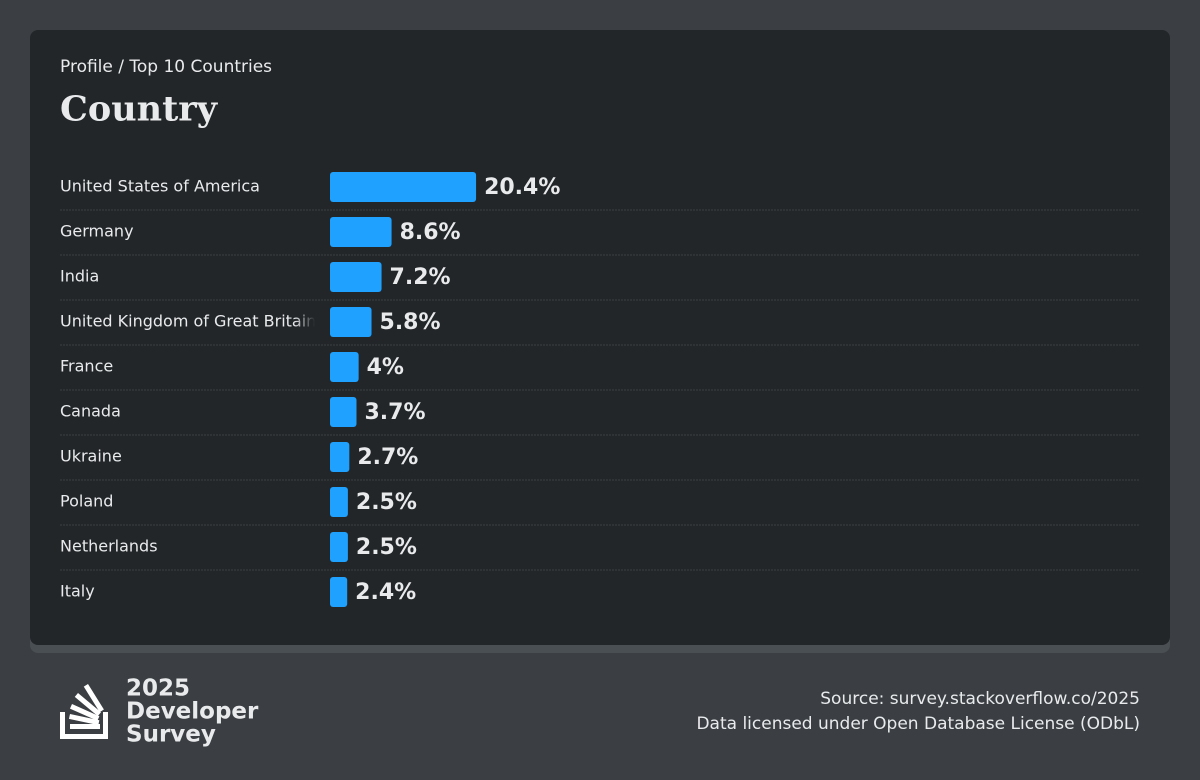 This screenshot has height=780, width=1200. Describe the element at coordinates (160, 186) in the screenshot. I see `category-label: United States of America` at that location.